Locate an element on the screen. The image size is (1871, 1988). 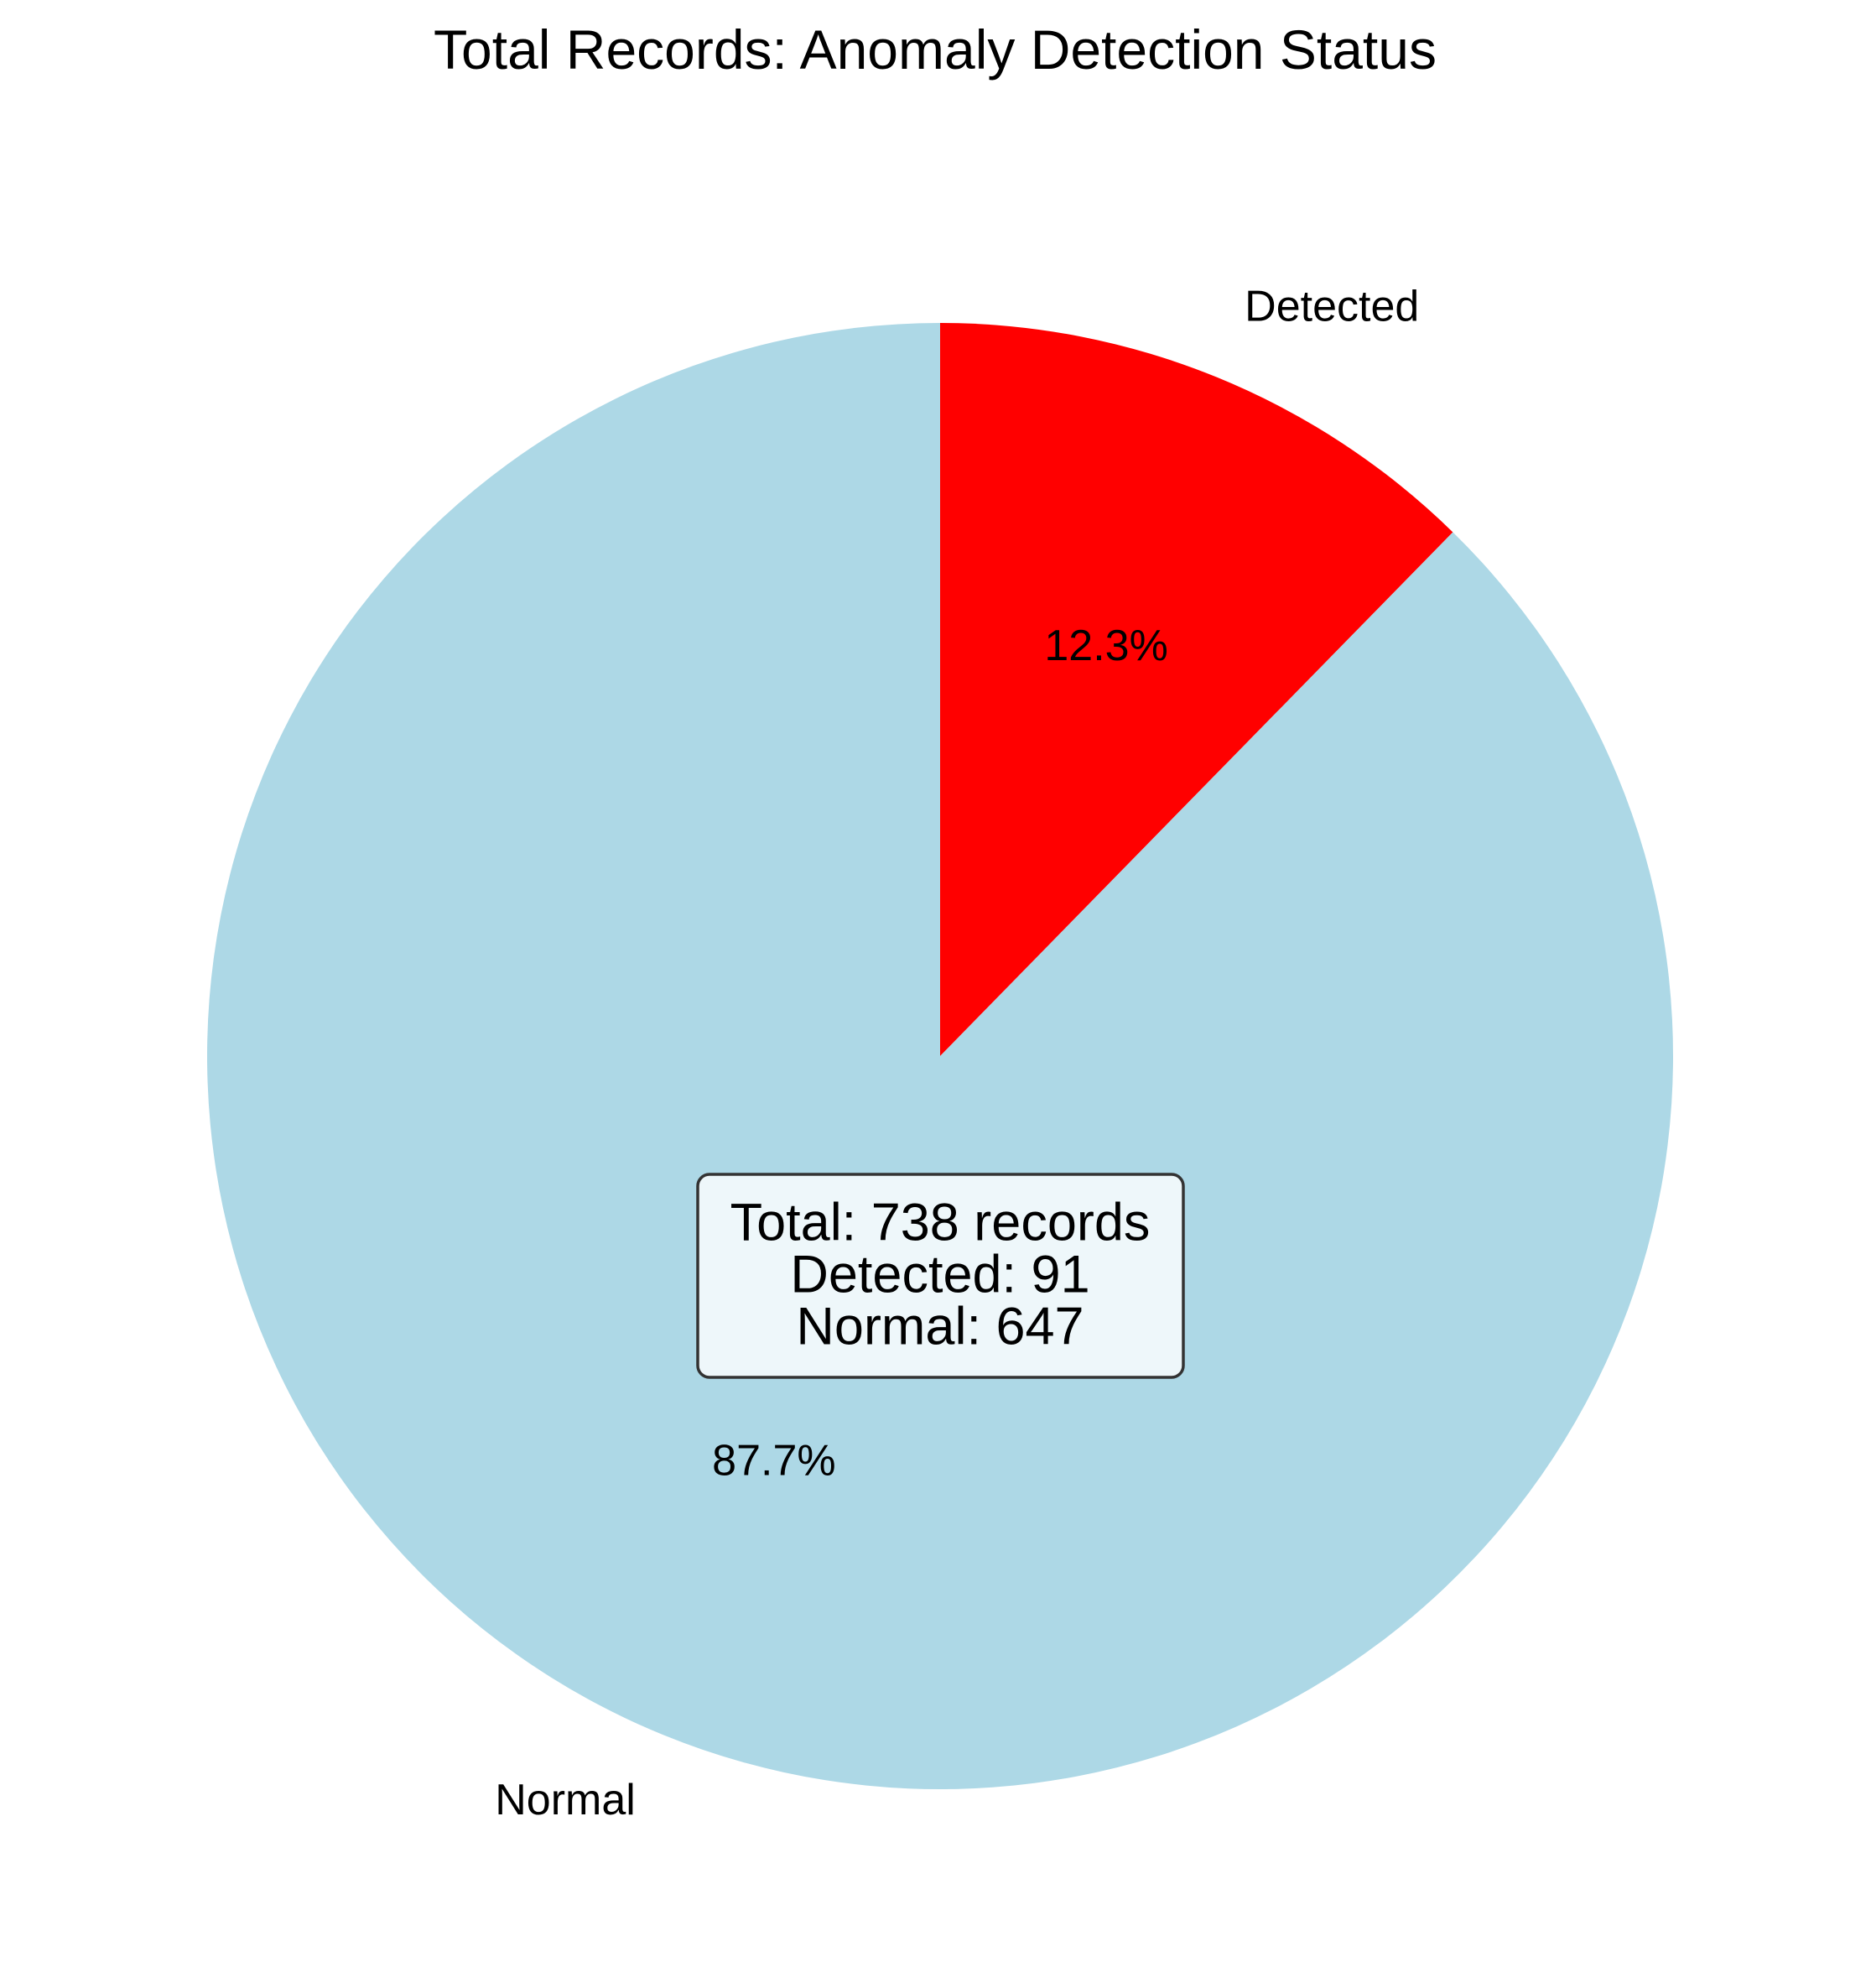
chart-title: Total Records: Anomaly Detection Status is located at coordinates (935, 50).